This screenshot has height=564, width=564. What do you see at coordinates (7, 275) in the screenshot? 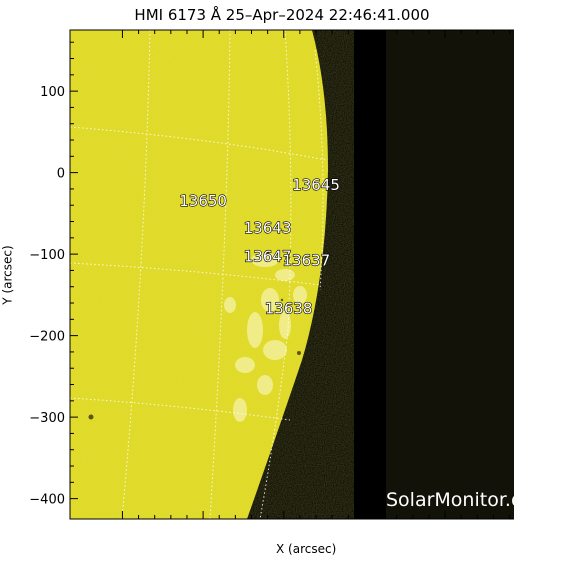
I see `y-axis-label: Y (arcsec)` at bounding box center [7, 275].